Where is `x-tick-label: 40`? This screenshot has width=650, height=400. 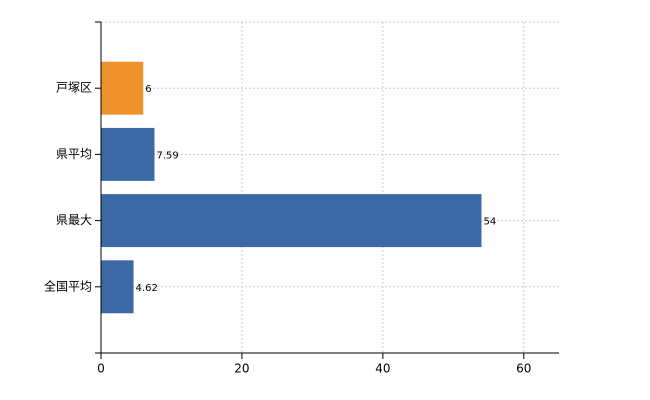 x-tick-label: 40 is located at coordinates (382, 369).